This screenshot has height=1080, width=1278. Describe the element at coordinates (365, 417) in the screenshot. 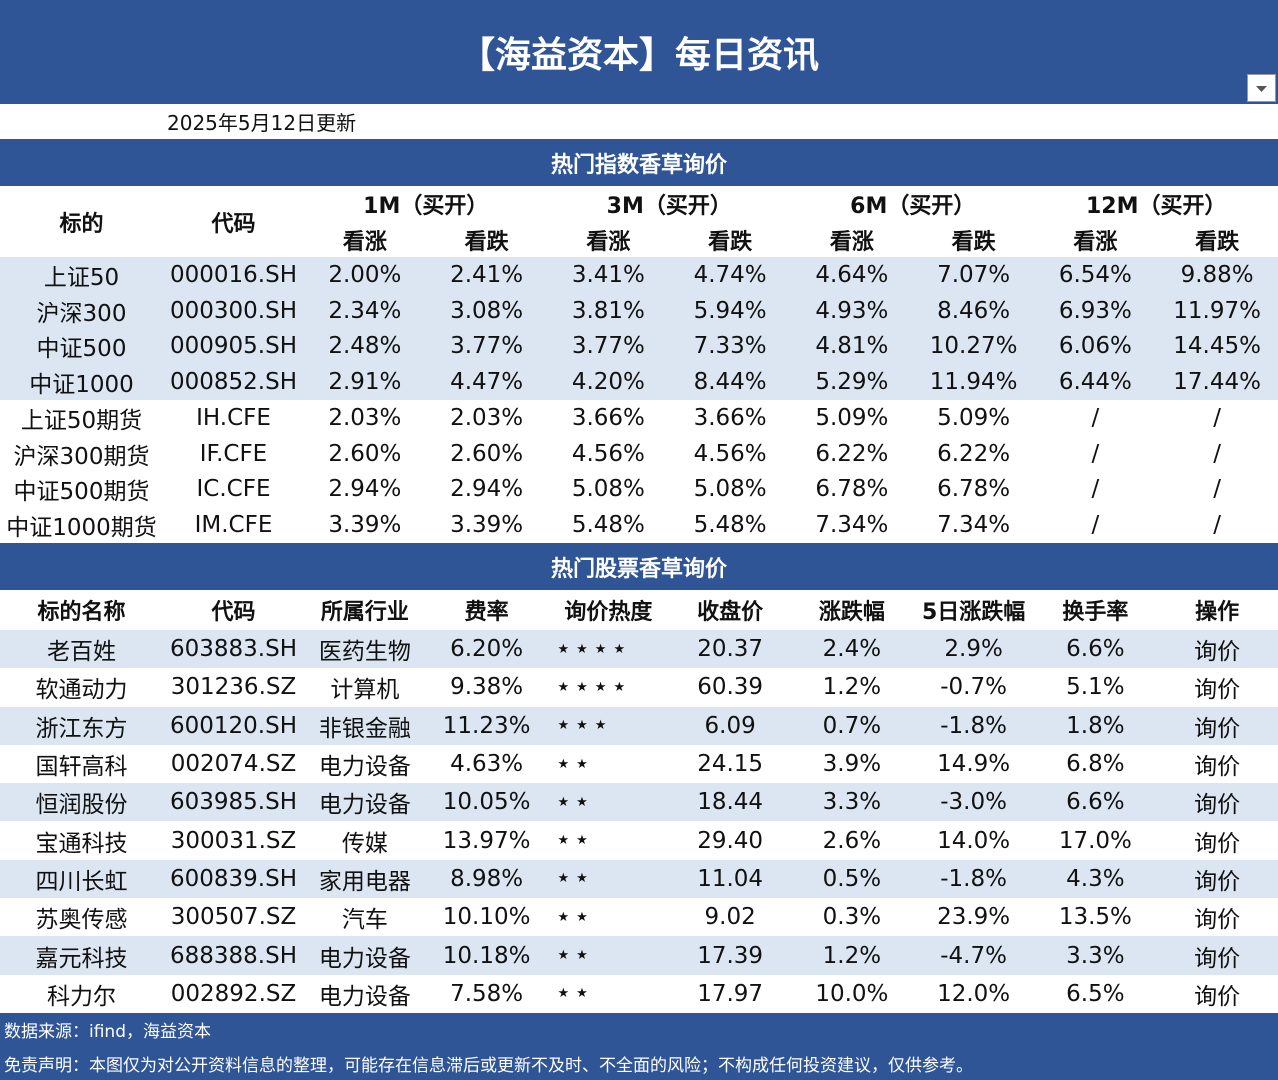

I see `cell: 2.03%` at that location.